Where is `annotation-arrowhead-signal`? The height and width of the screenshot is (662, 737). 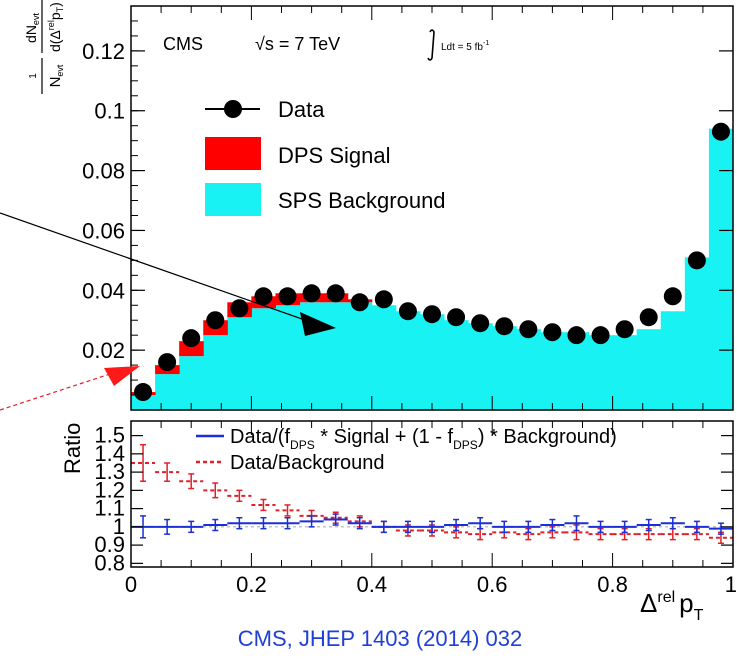 annotation-arrowhead-signal is located at coordinates (318, 324).